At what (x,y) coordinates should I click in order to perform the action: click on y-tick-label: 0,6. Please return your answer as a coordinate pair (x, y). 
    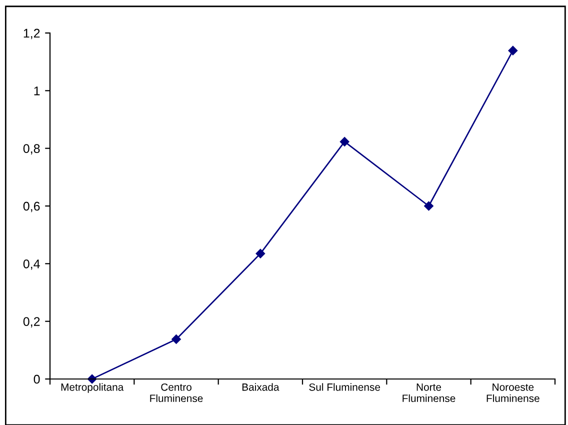
    Looking at the image, I should click on (31, 207).